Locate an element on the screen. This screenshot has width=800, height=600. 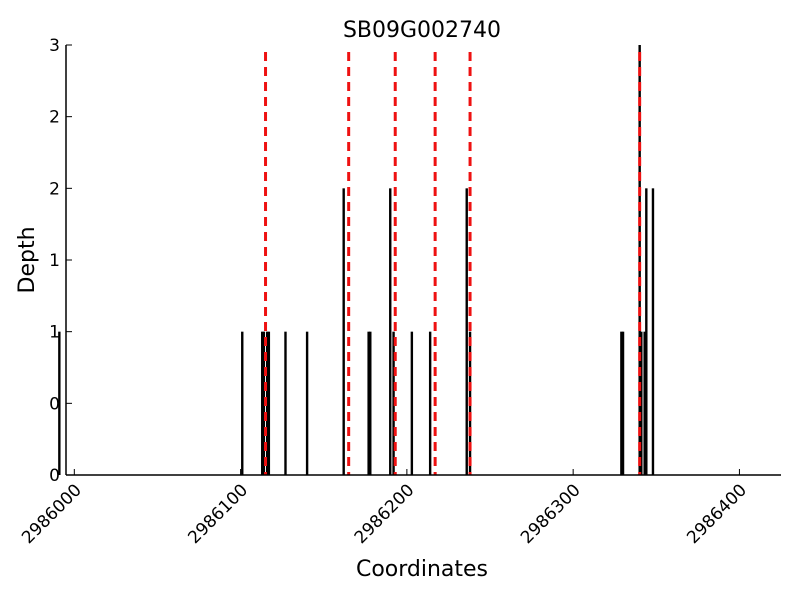
y-tick-label: 3 is located at coordinates (54, 46).